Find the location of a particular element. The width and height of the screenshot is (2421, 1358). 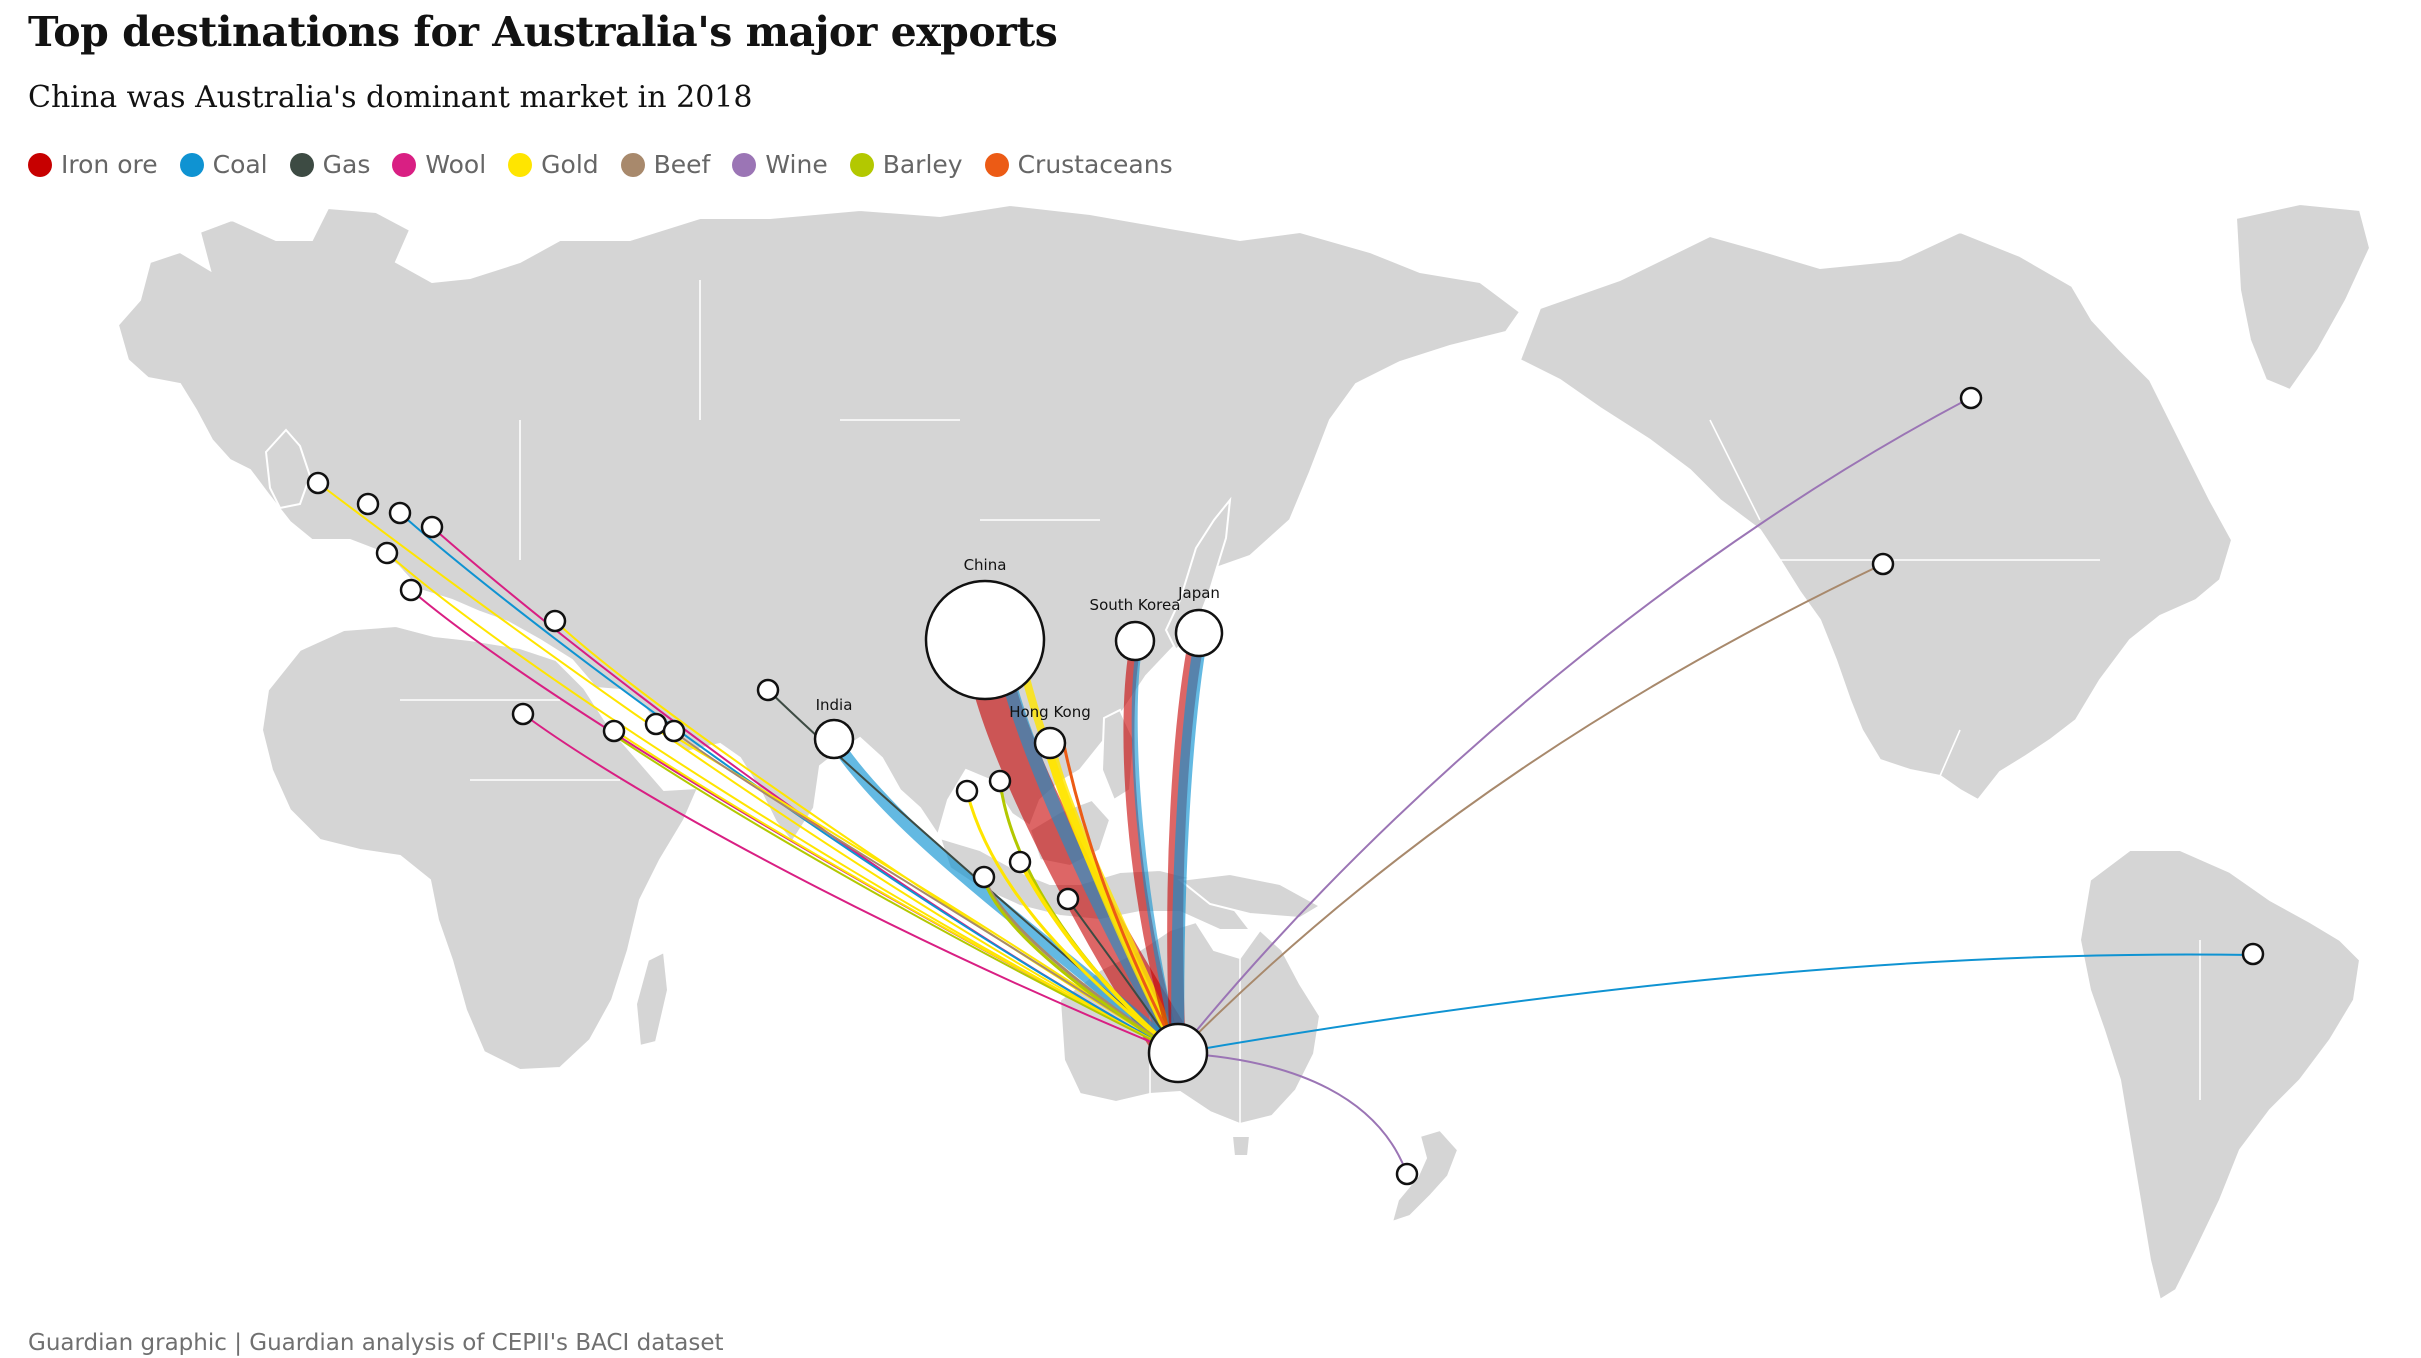

legend-item-gold: Gold is located at coordinates (553, 164).